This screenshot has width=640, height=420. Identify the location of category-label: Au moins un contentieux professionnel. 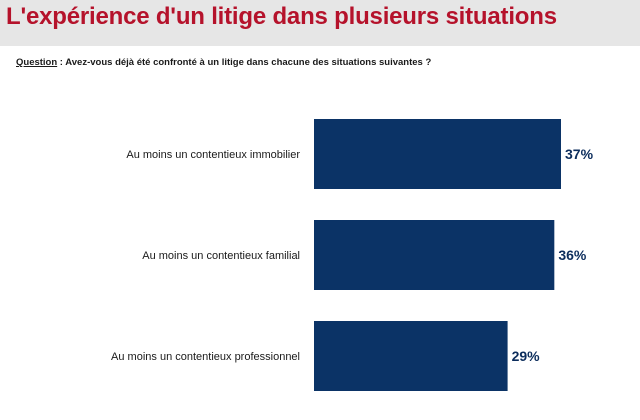
(205, 357).